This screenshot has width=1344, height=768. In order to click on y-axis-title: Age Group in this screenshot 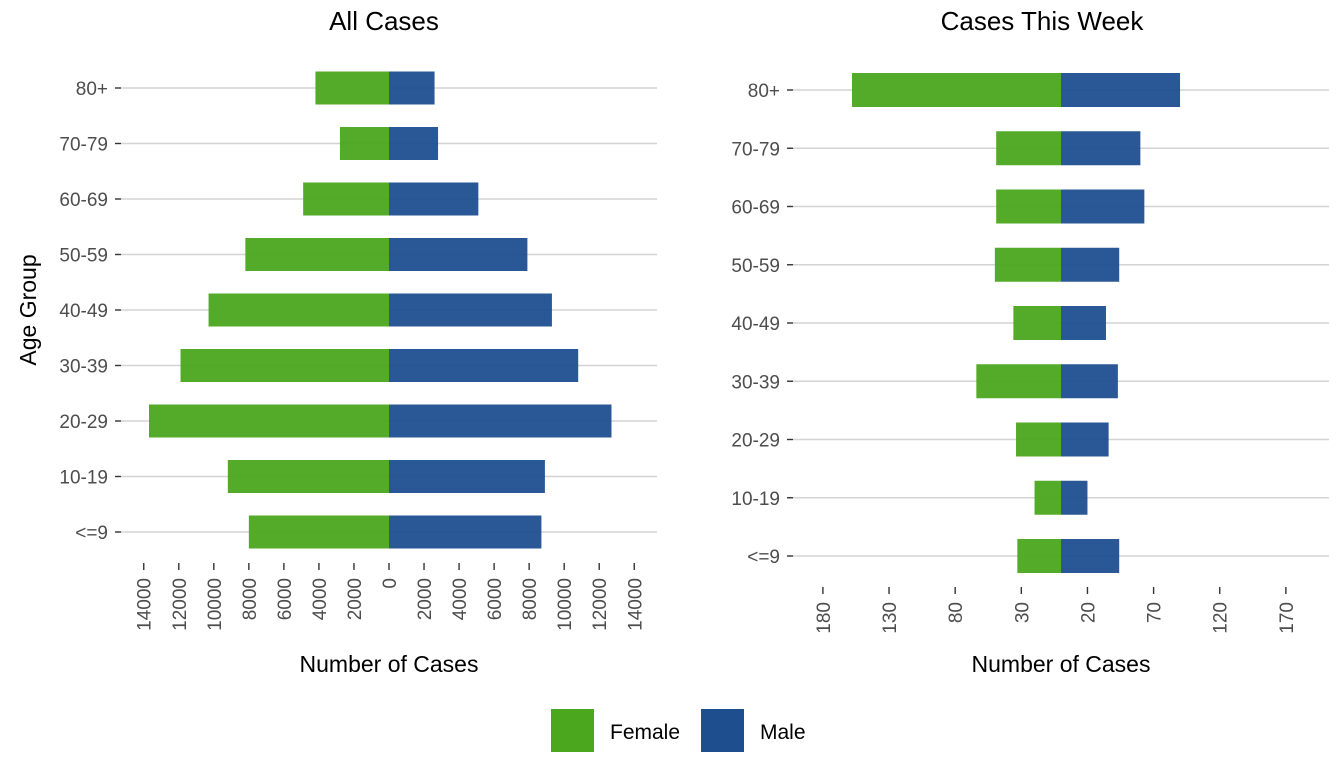, I will do `click(28, 309)`.